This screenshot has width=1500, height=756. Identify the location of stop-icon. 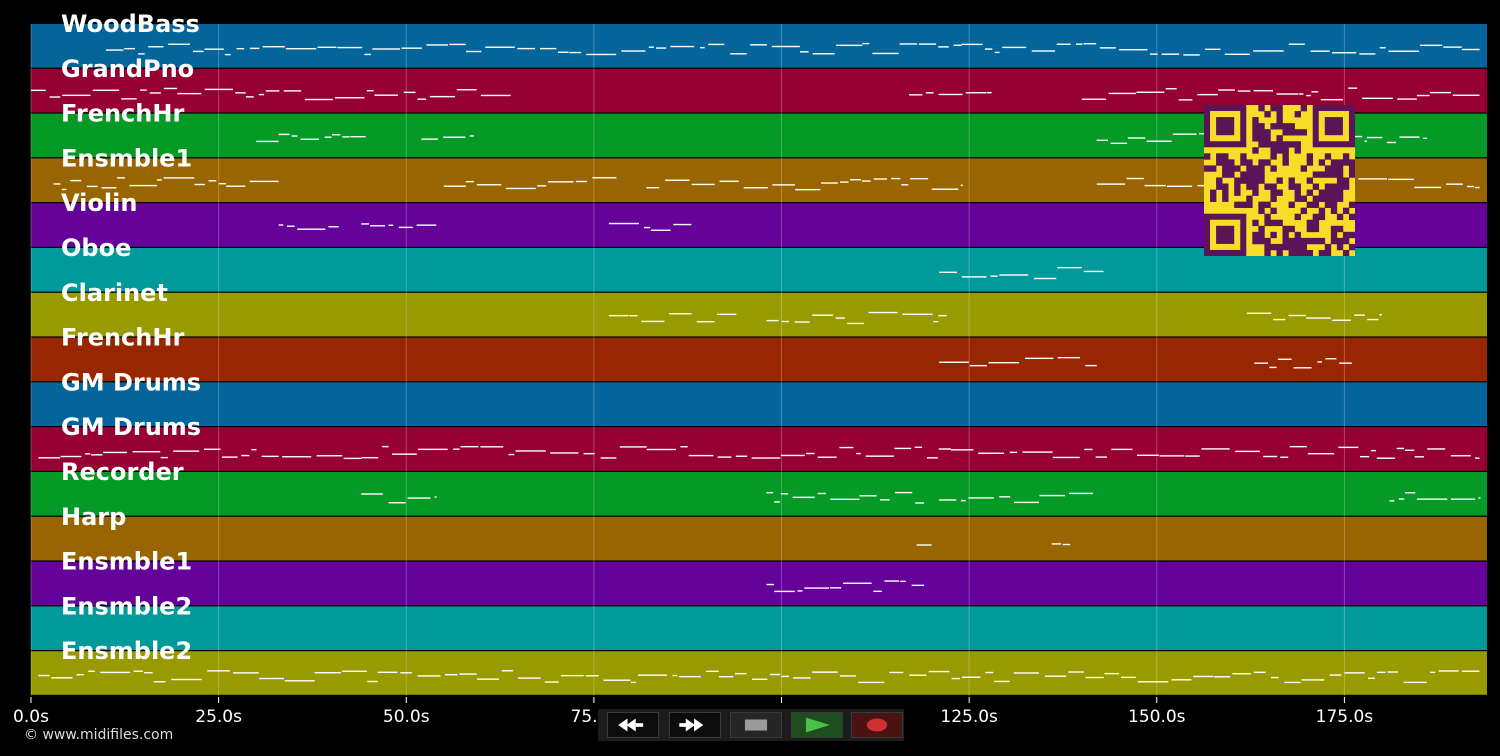
(756, 725).